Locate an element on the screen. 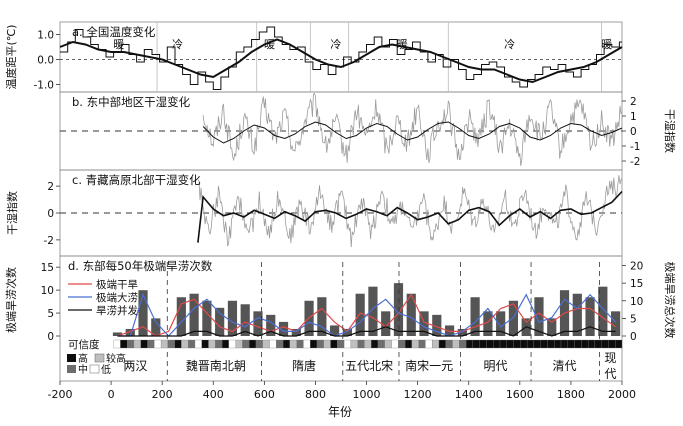 The width and height of the screenshot is (683, 426). confidence-high: 高 is located at coordinates (83, 358).